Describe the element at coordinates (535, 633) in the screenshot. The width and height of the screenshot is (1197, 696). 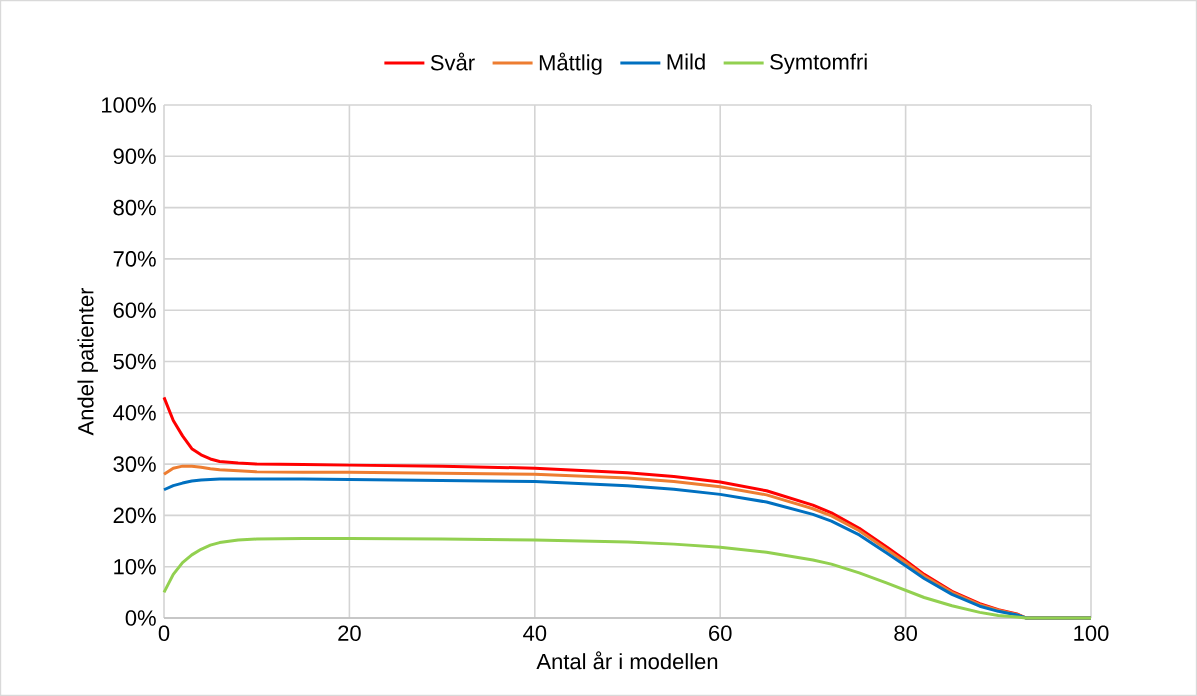
I see `x-tick-label: 40` at that location.